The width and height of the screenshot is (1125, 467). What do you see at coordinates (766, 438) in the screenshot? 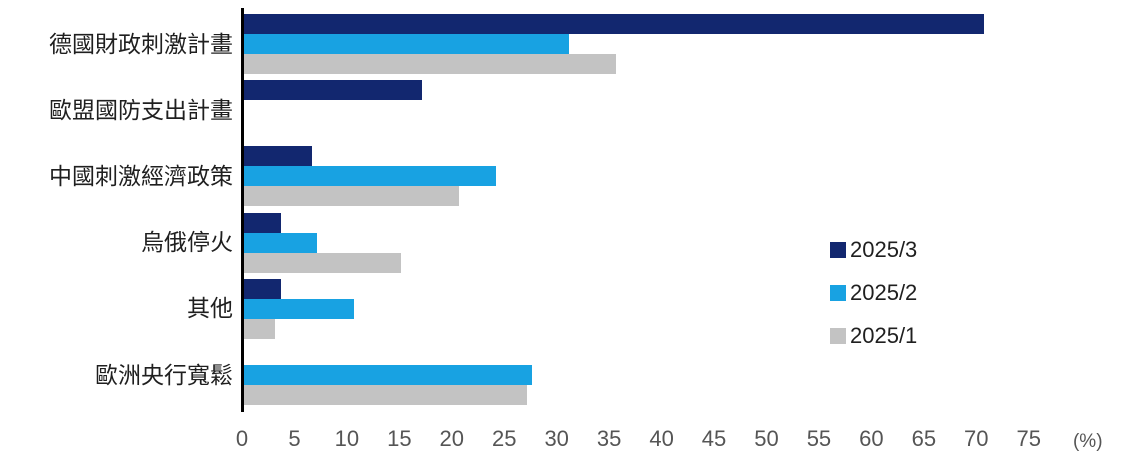
I see `x-tick-label: 50` at bounding box center [766, 438].